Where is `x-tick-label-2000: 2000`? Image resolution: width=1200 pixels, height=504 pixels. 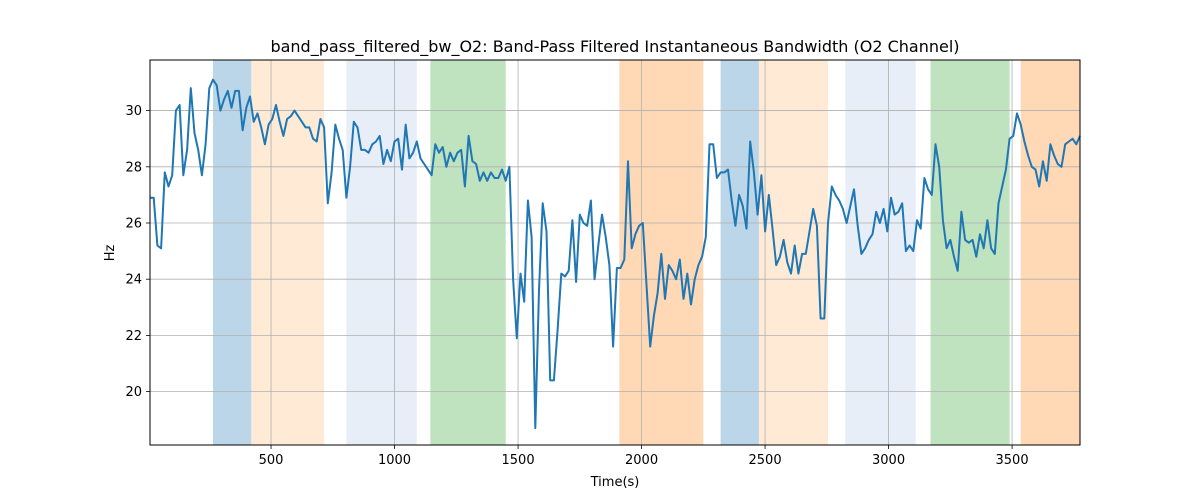 x-tick-label-2000: 2000 is located at coordinates (641, 460).